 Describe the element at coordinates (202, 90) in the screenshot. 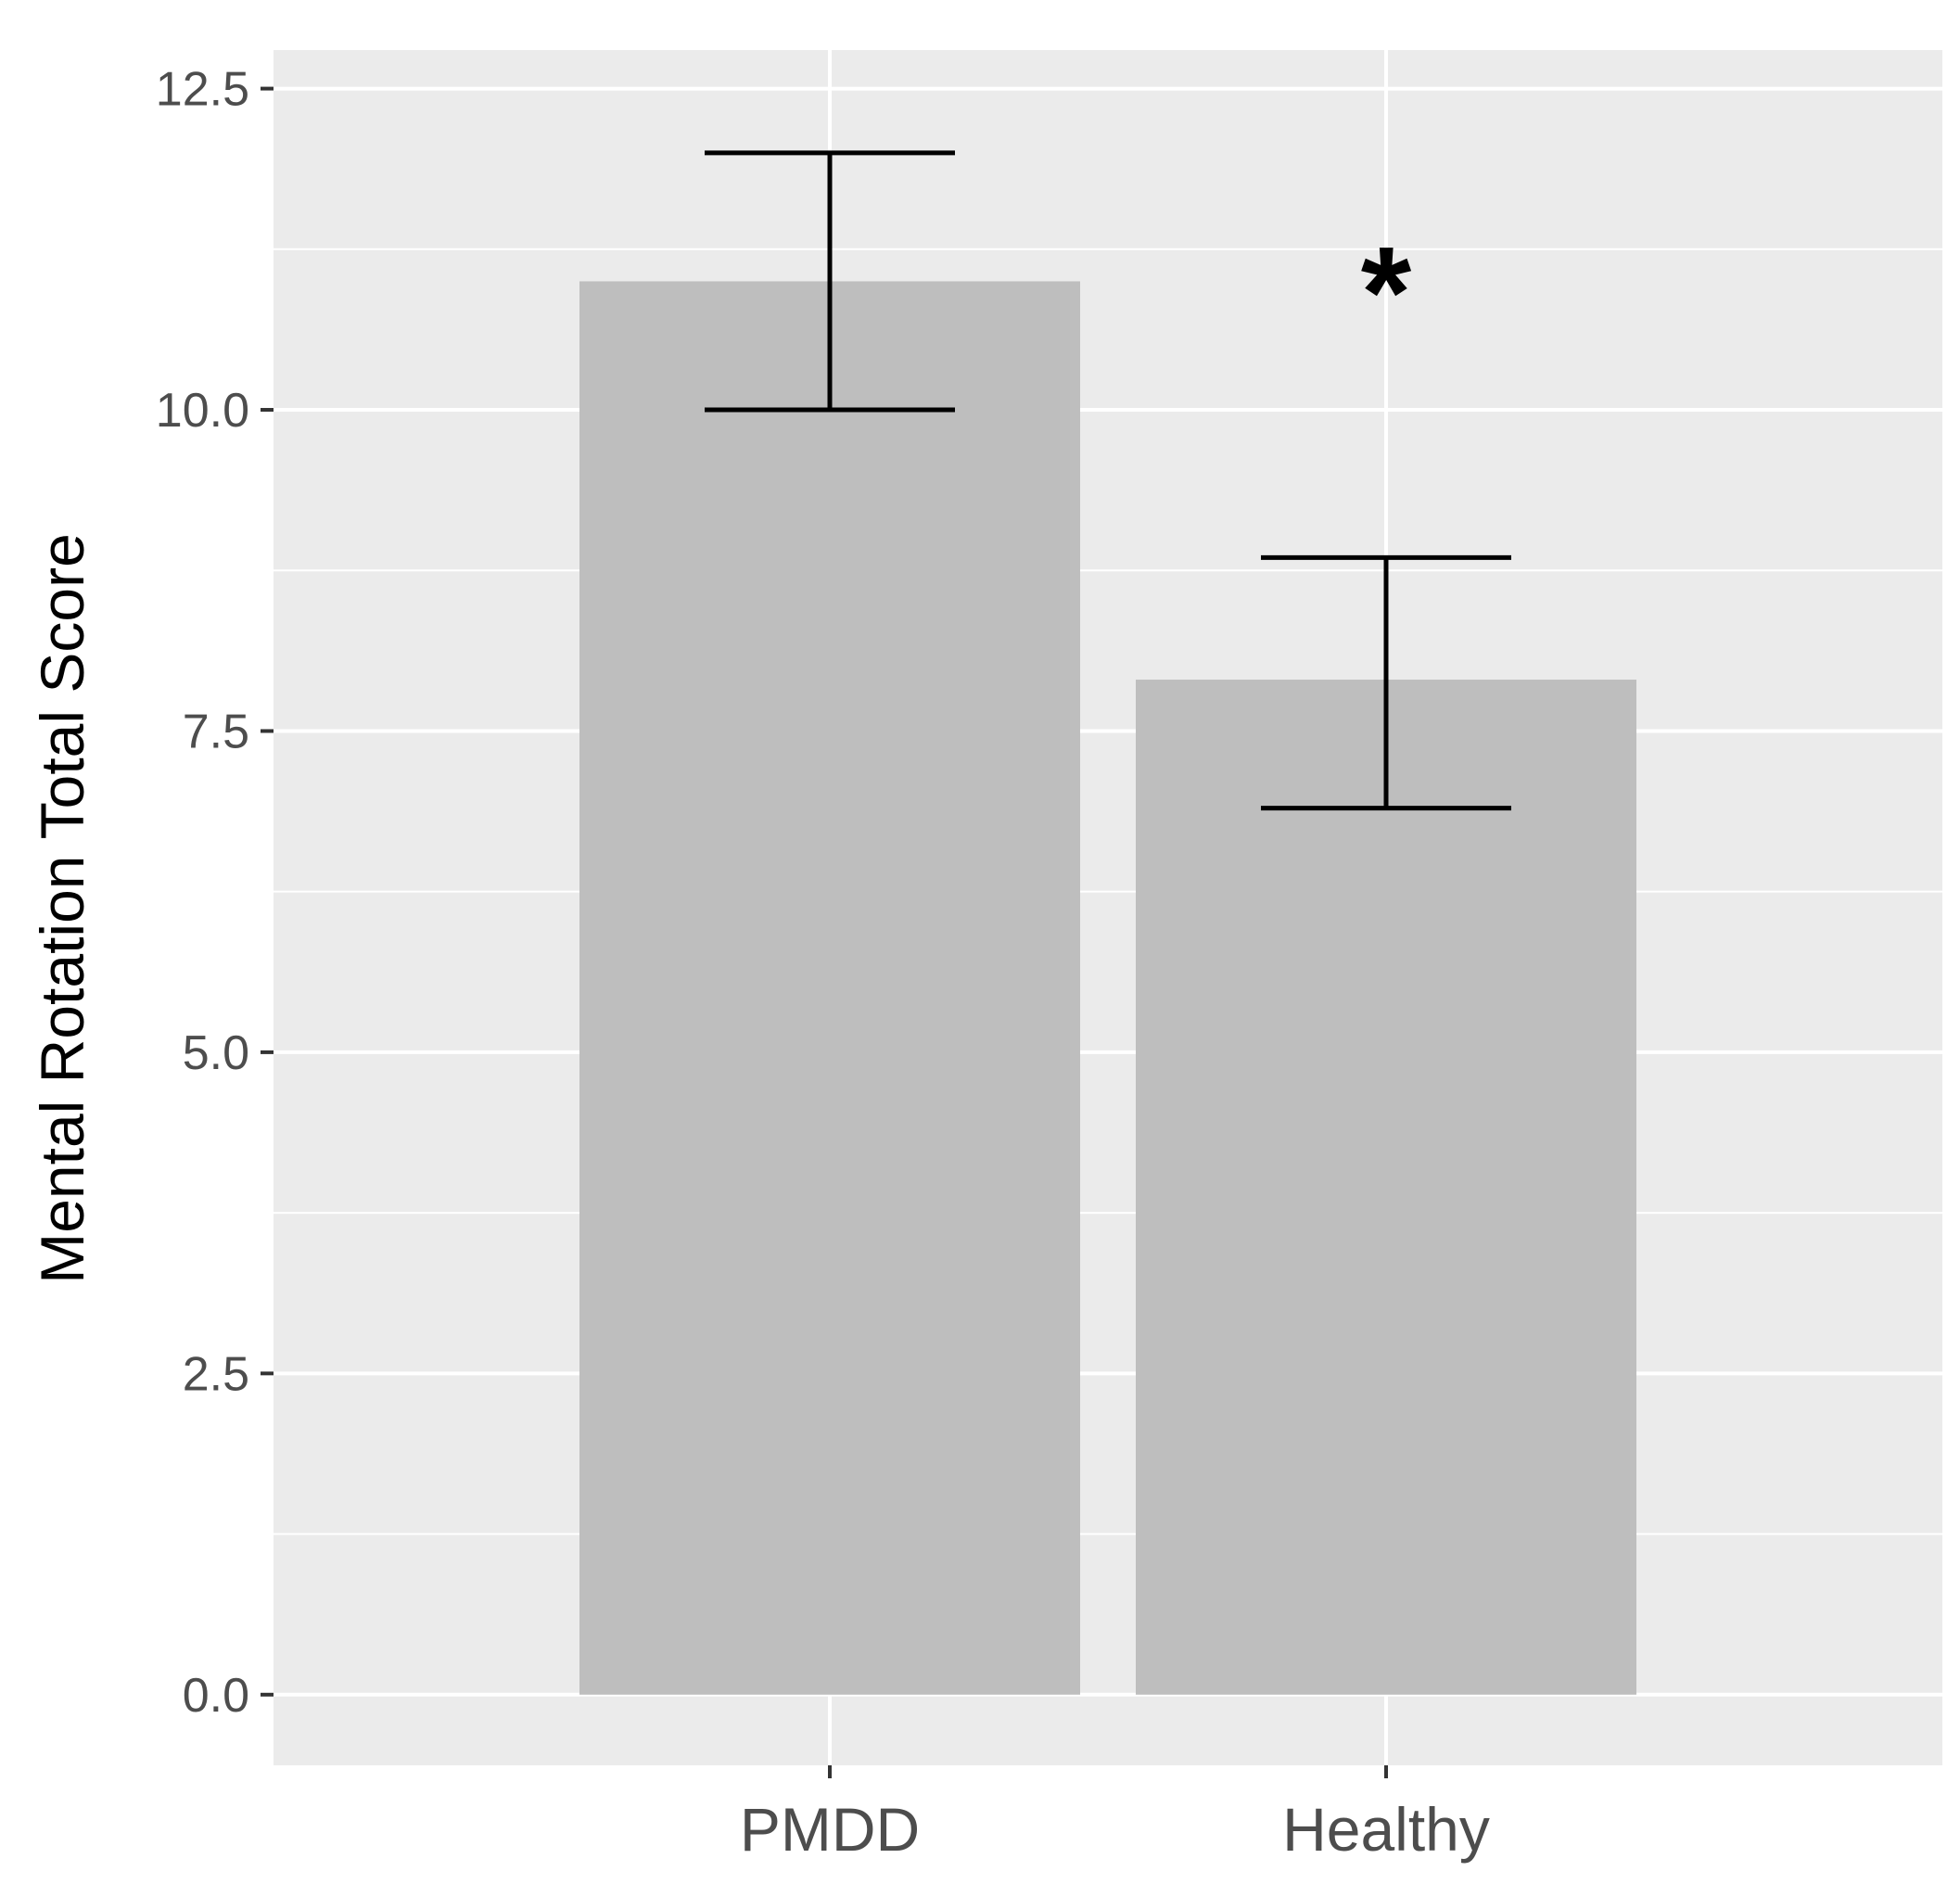

I see `y-tick-label: 12.5` at that location.